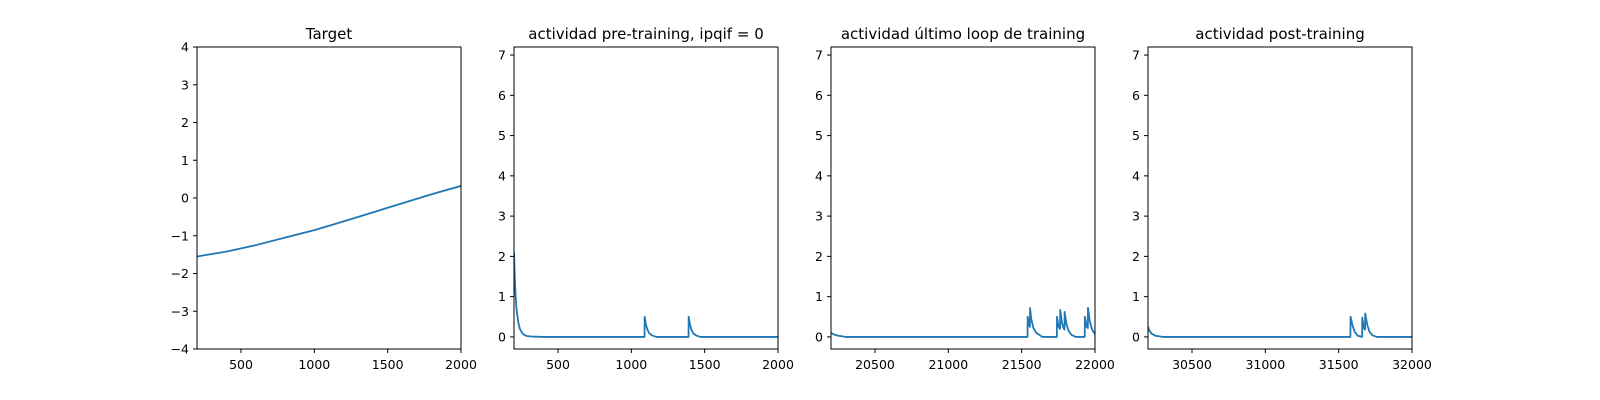 Image resolution: width=1600 pixels, height=400 pixels. I want to click on x-tick-label: 22000, so click(1095, 364).